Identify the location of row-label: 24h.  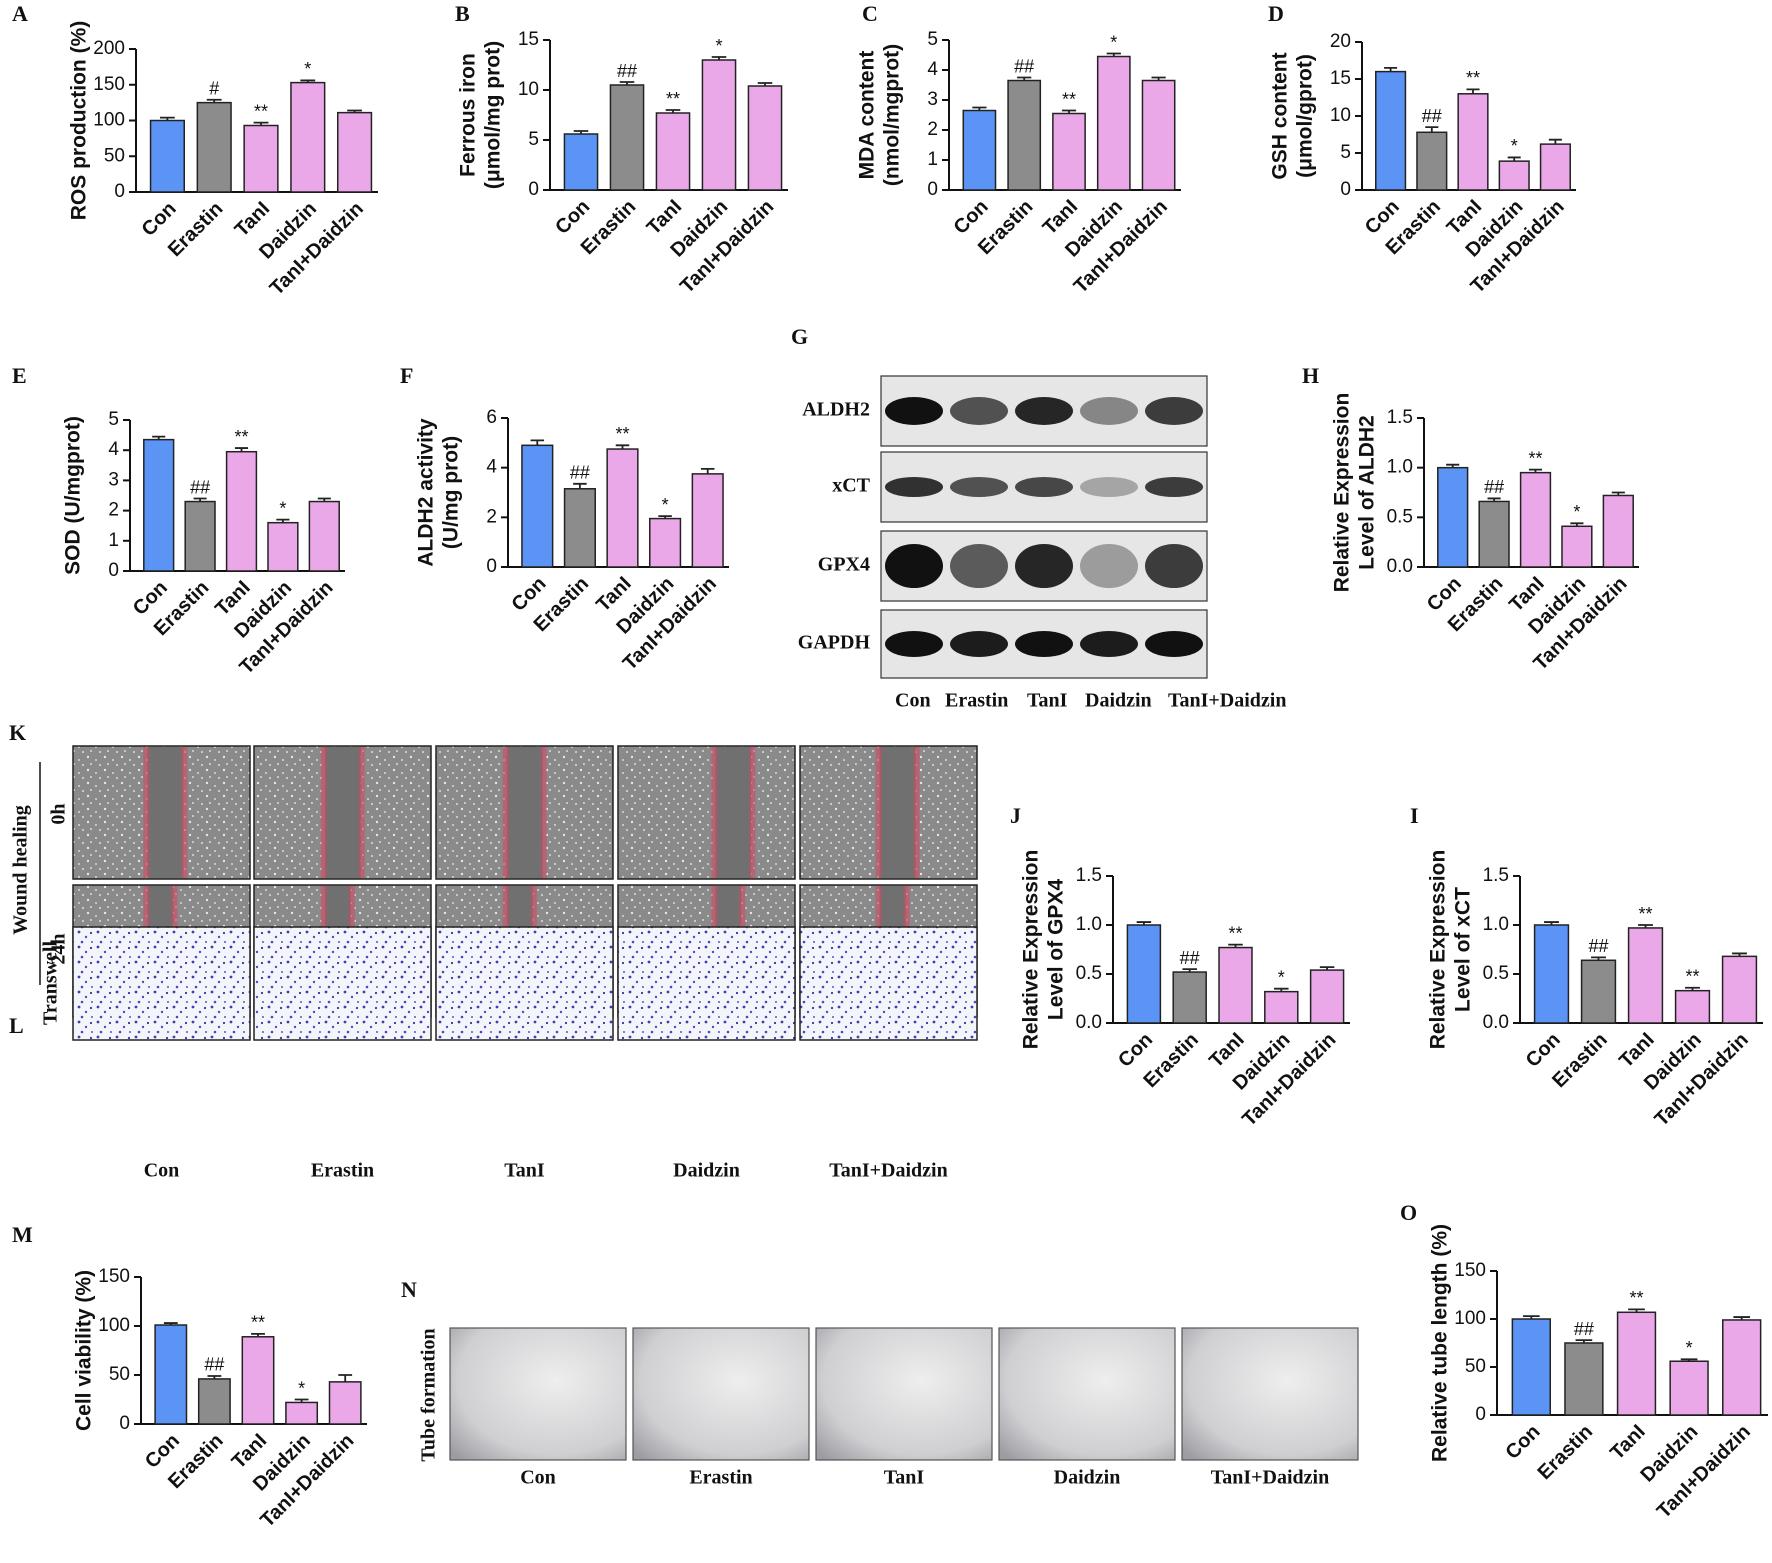
(59, 948).